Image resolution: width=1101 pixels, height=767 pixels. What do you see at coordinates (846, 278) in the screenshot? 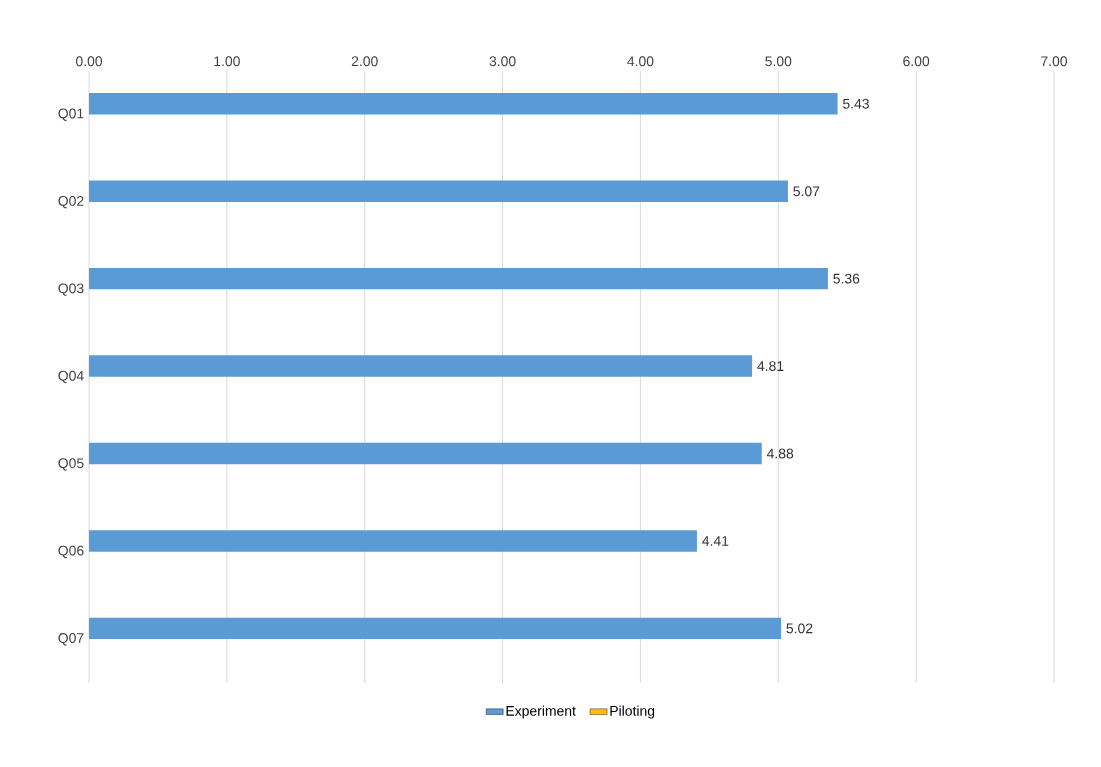
I see `data-label: 5.36` at bounding box center [846, 278].